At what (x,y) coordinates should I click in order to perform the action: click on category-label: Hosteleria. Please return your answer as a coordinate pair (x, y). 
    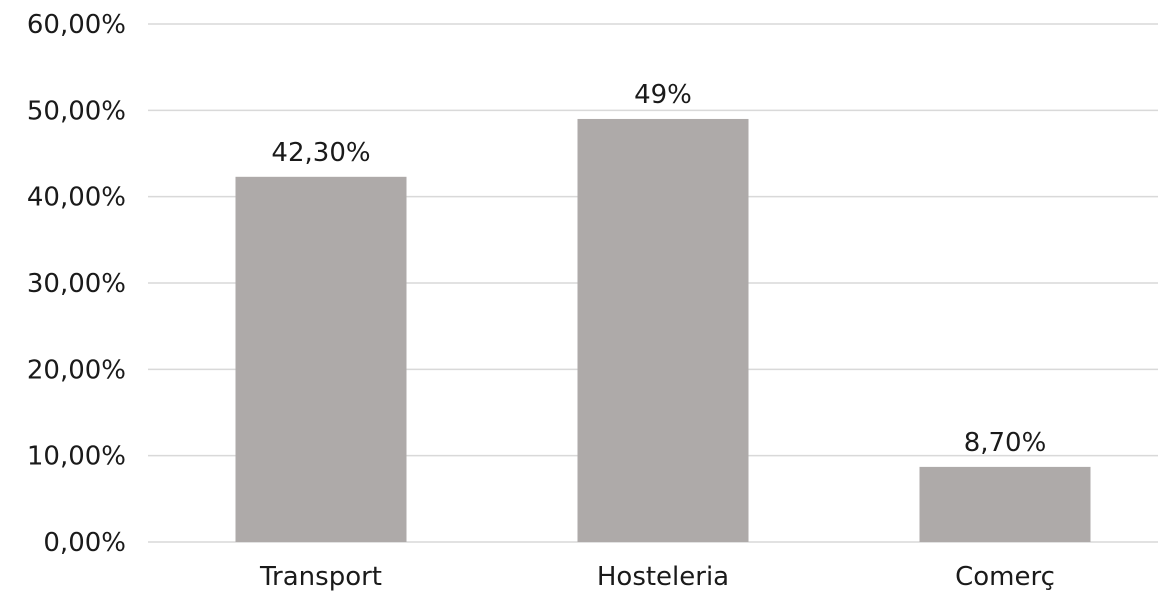
    Looking at the image, I should click on (663, 577).